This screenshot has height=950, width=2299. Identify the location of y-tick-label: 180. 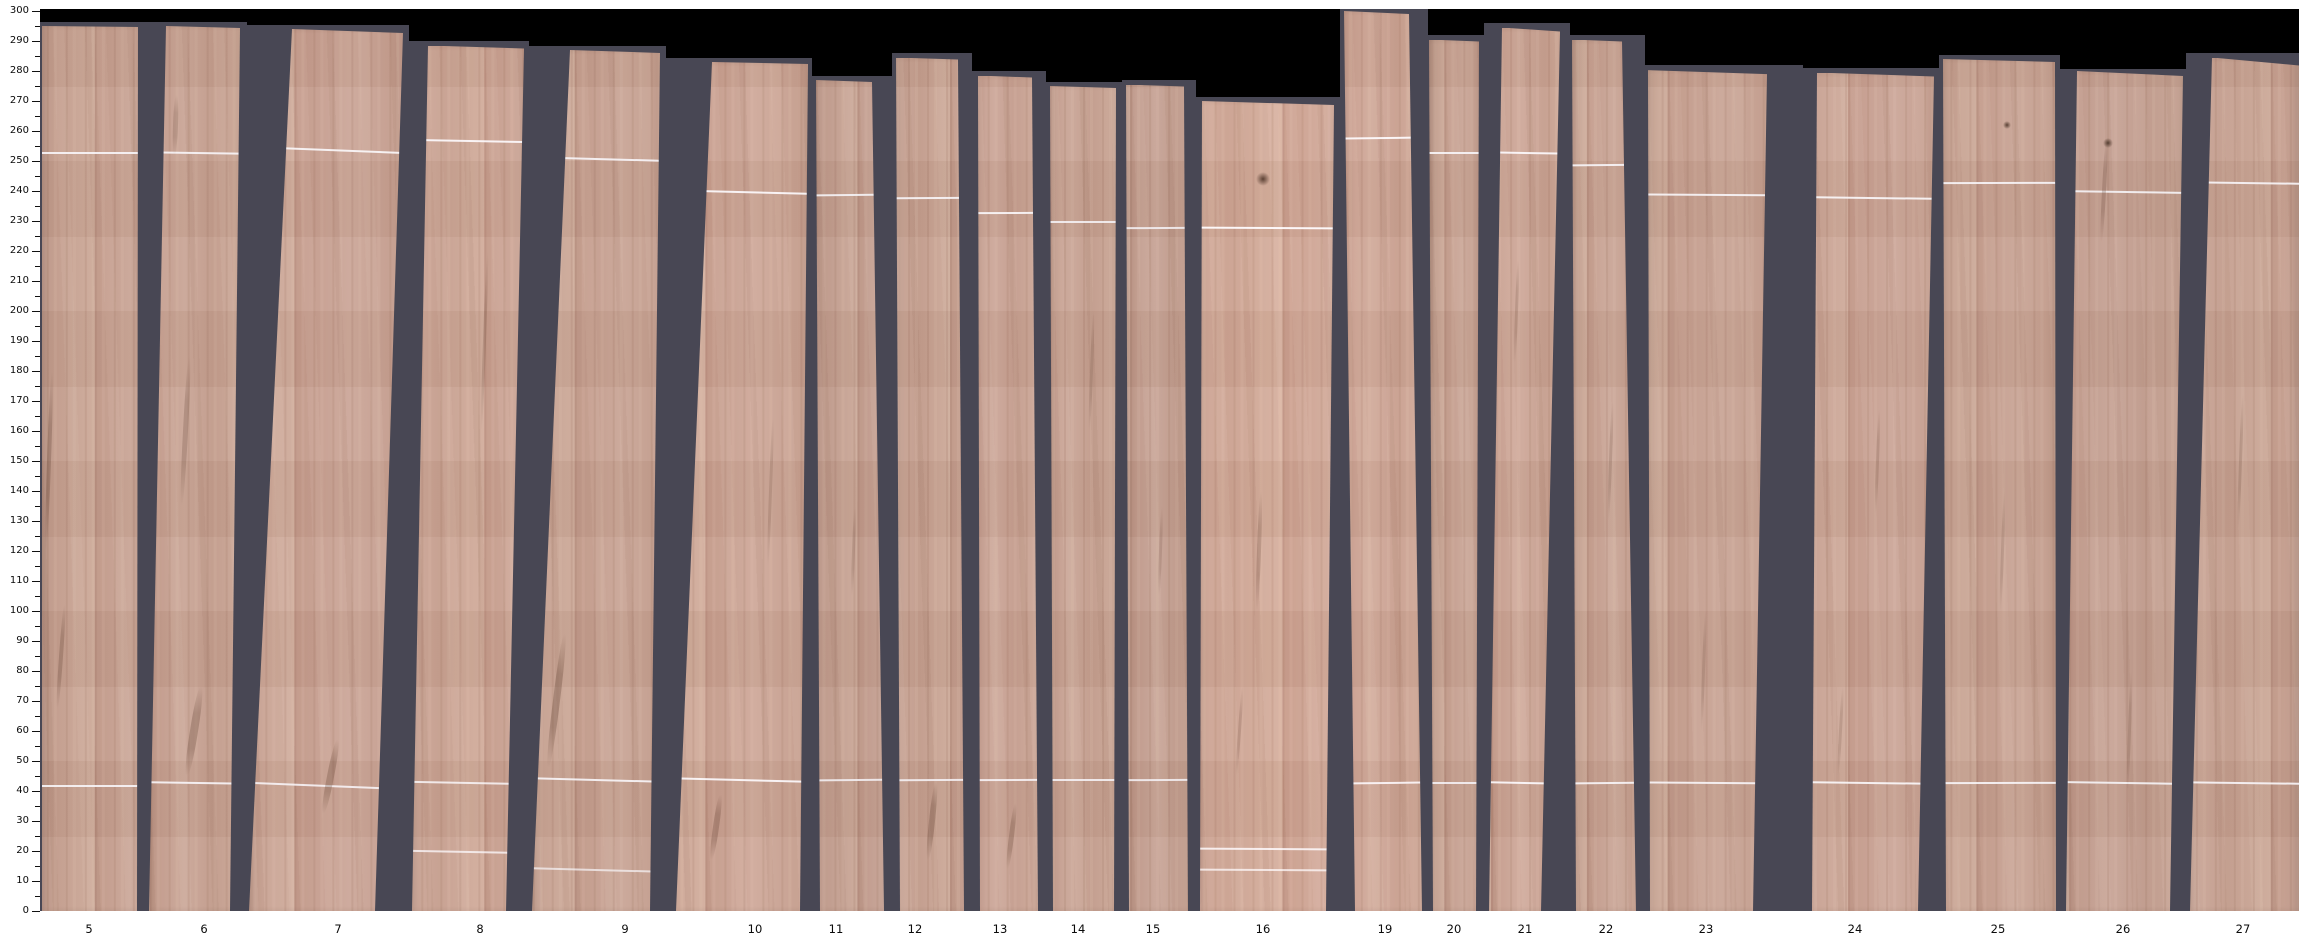
(19, 370).